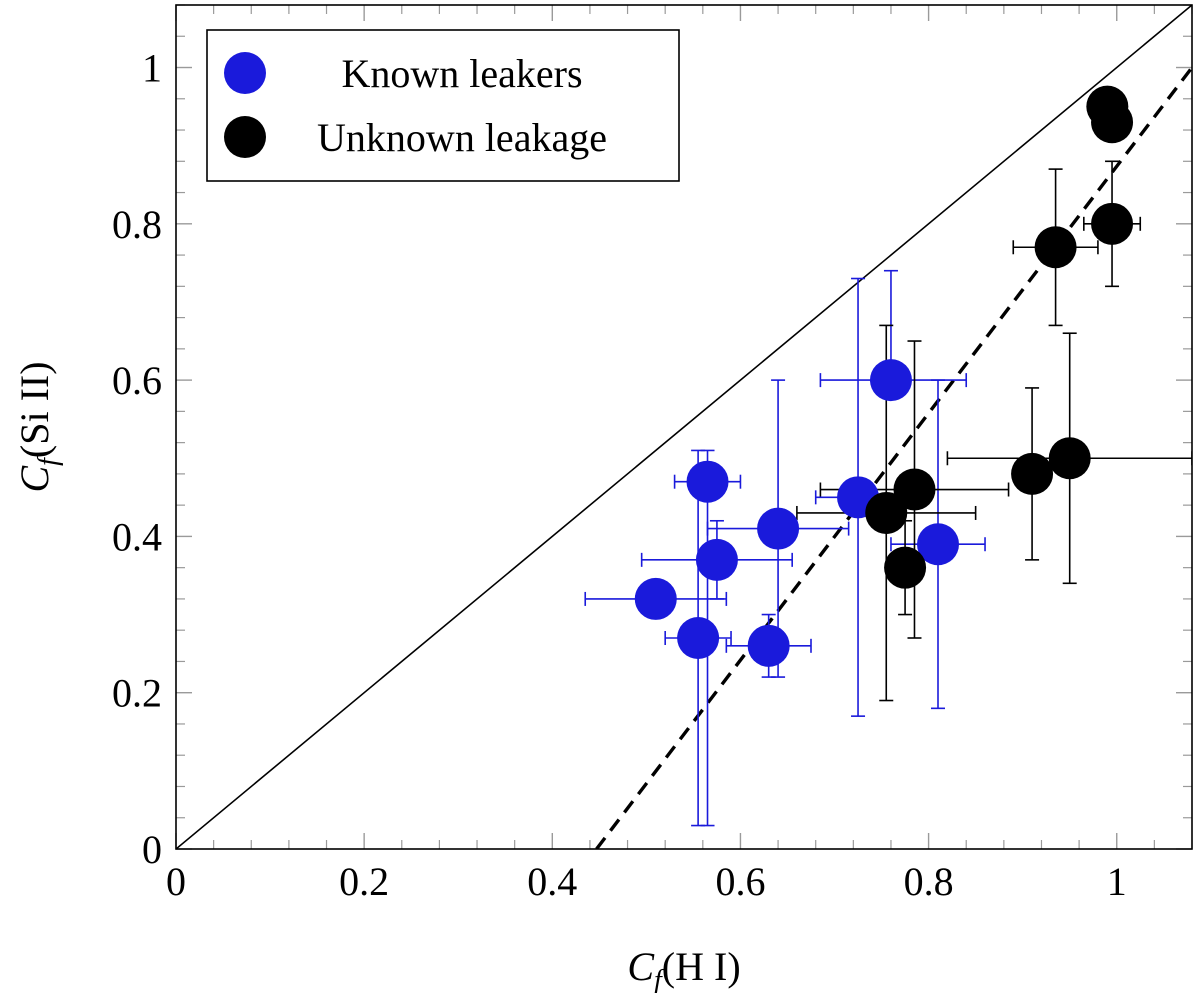 The image size is (1200, 993). I want to click on y-tick-label: 0.8, so click(137, 224).